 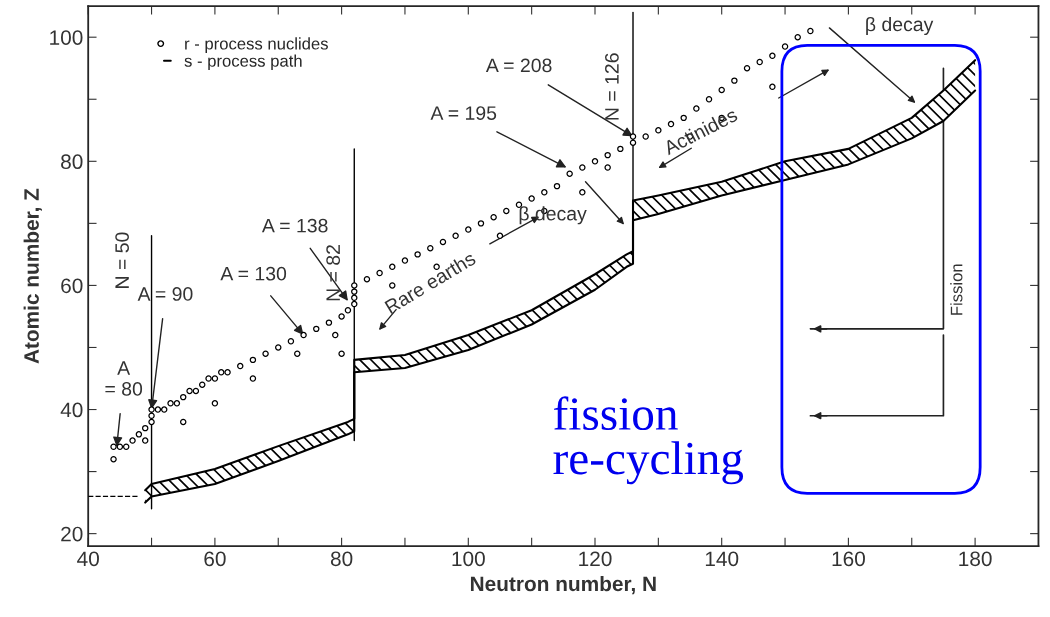 I want to click on legend-label: s - process path, so click(x=243, y=62).